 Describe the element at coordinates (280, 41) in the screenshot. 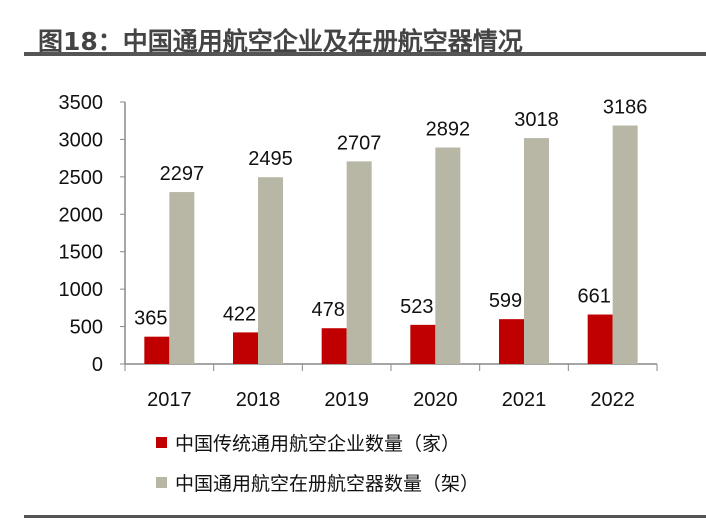

I see `chart-title: 图18：中国通用航空企业及在册航空器情况` at that location.